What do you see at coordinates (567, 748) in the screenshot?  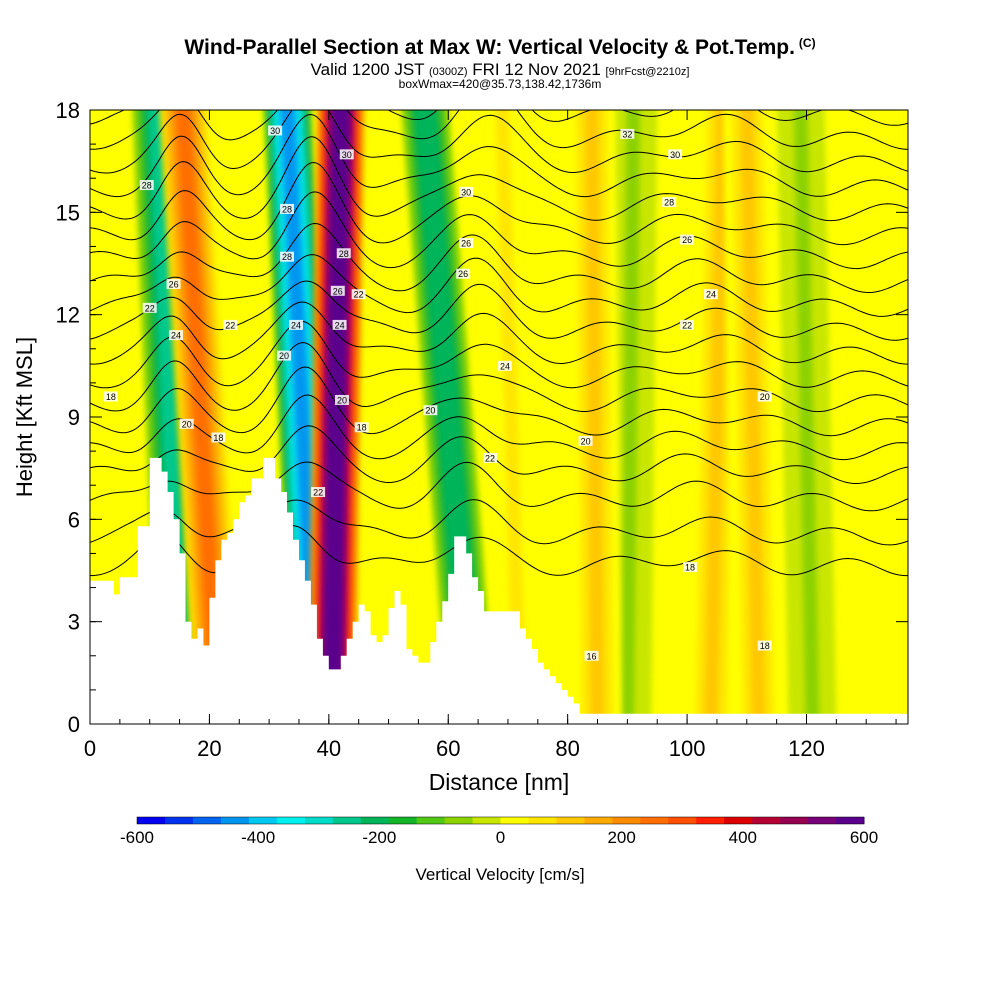 I see `x-tick-label: 80` at bounding box center [567, 748].